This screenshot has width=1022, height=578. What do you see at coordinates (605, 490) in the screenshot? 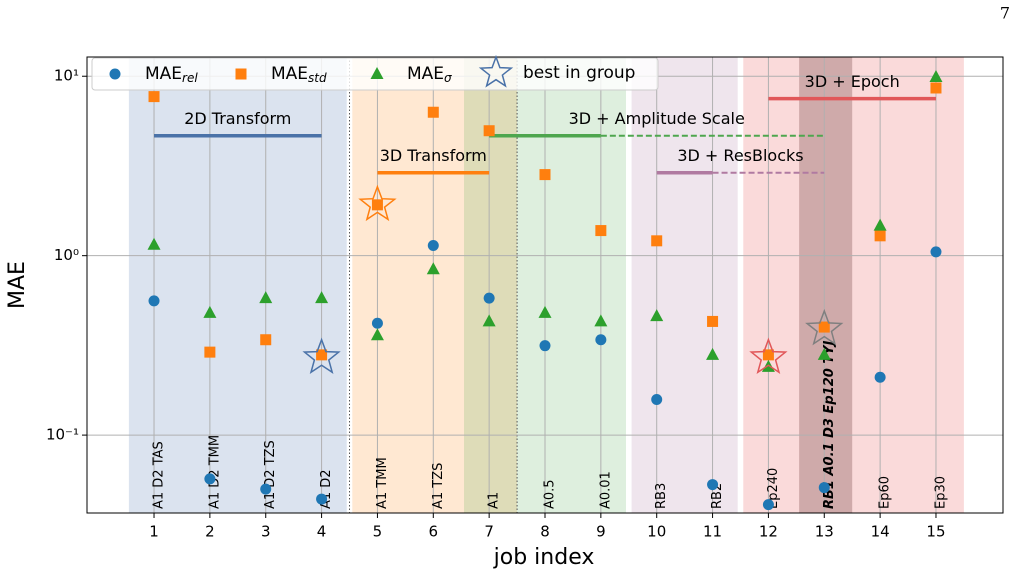
I see `job-label: A0.01` at bounding box center [605, 490].